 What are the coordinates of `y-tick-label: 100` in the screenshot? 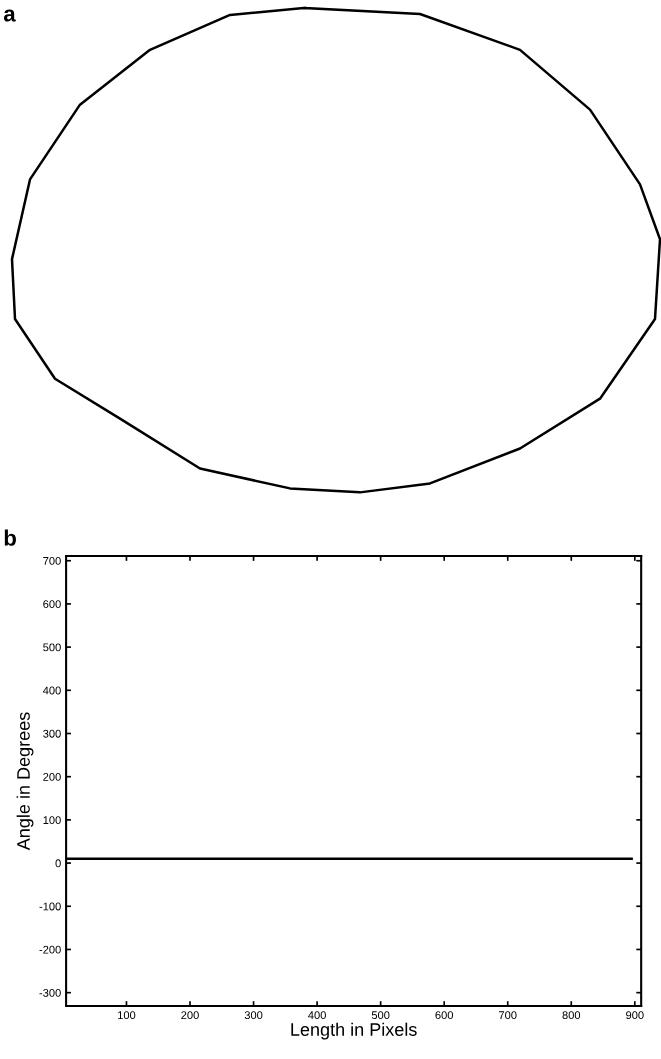 It's located at (52, 820).